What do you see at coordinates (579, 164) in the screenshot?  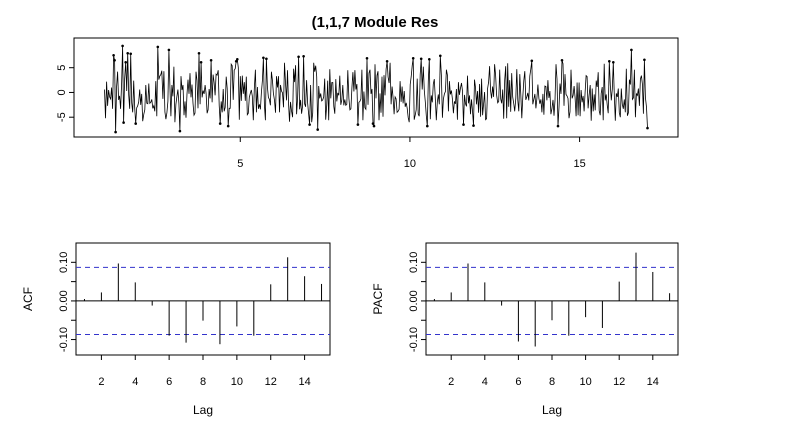 I see `x-tick-label: 15` at bounding box center [579, 164].